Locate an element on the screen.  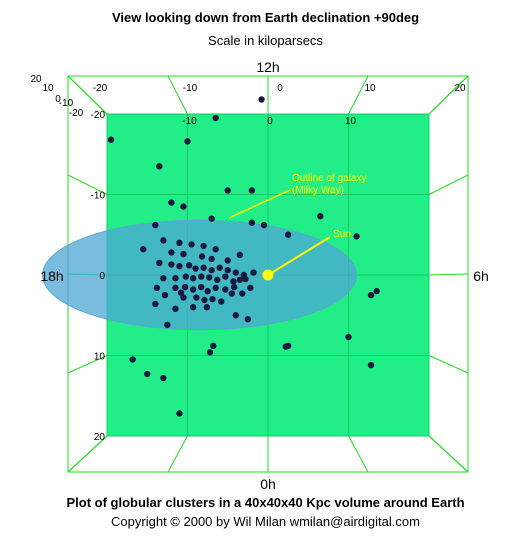
y-tick-label: 10 is located at coordinates (100, 357).